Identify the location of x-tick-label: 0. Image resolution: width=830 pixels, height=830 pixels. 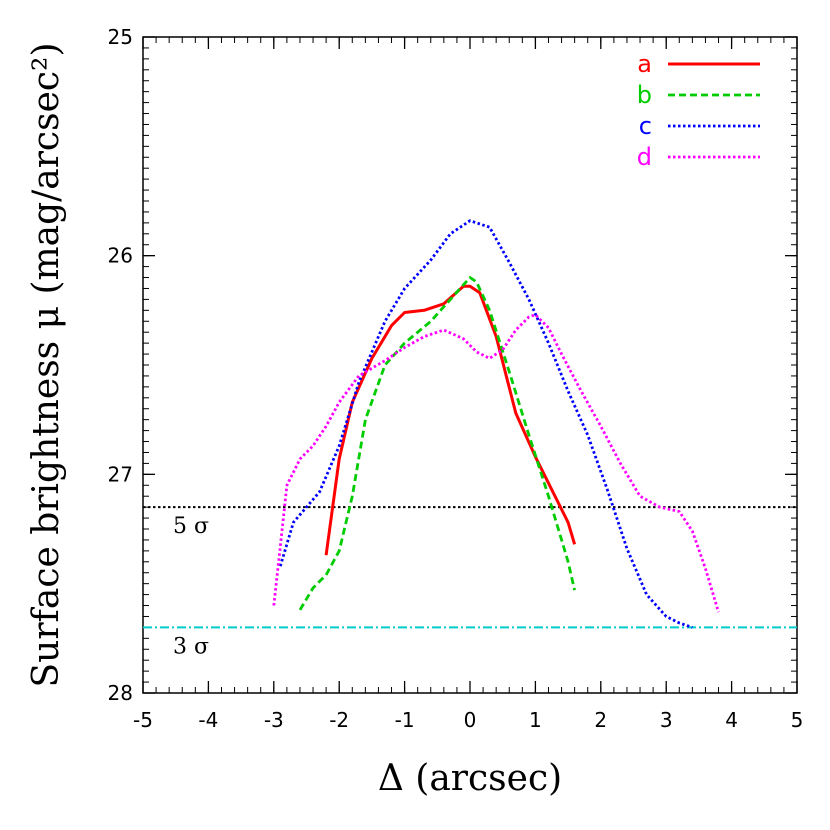
(470, 720).